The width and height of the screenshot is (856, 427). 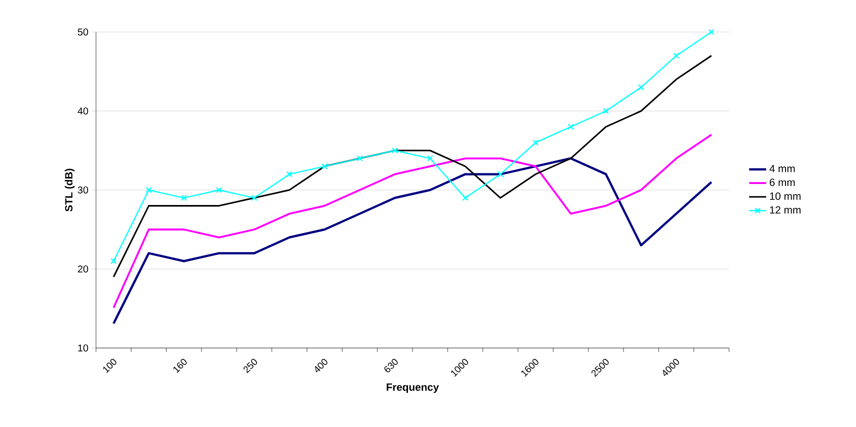 What do you see at coordinates (251, 366) in the screenshot?
I see `x-tick-label: 250` at bounding box center [251, 366].